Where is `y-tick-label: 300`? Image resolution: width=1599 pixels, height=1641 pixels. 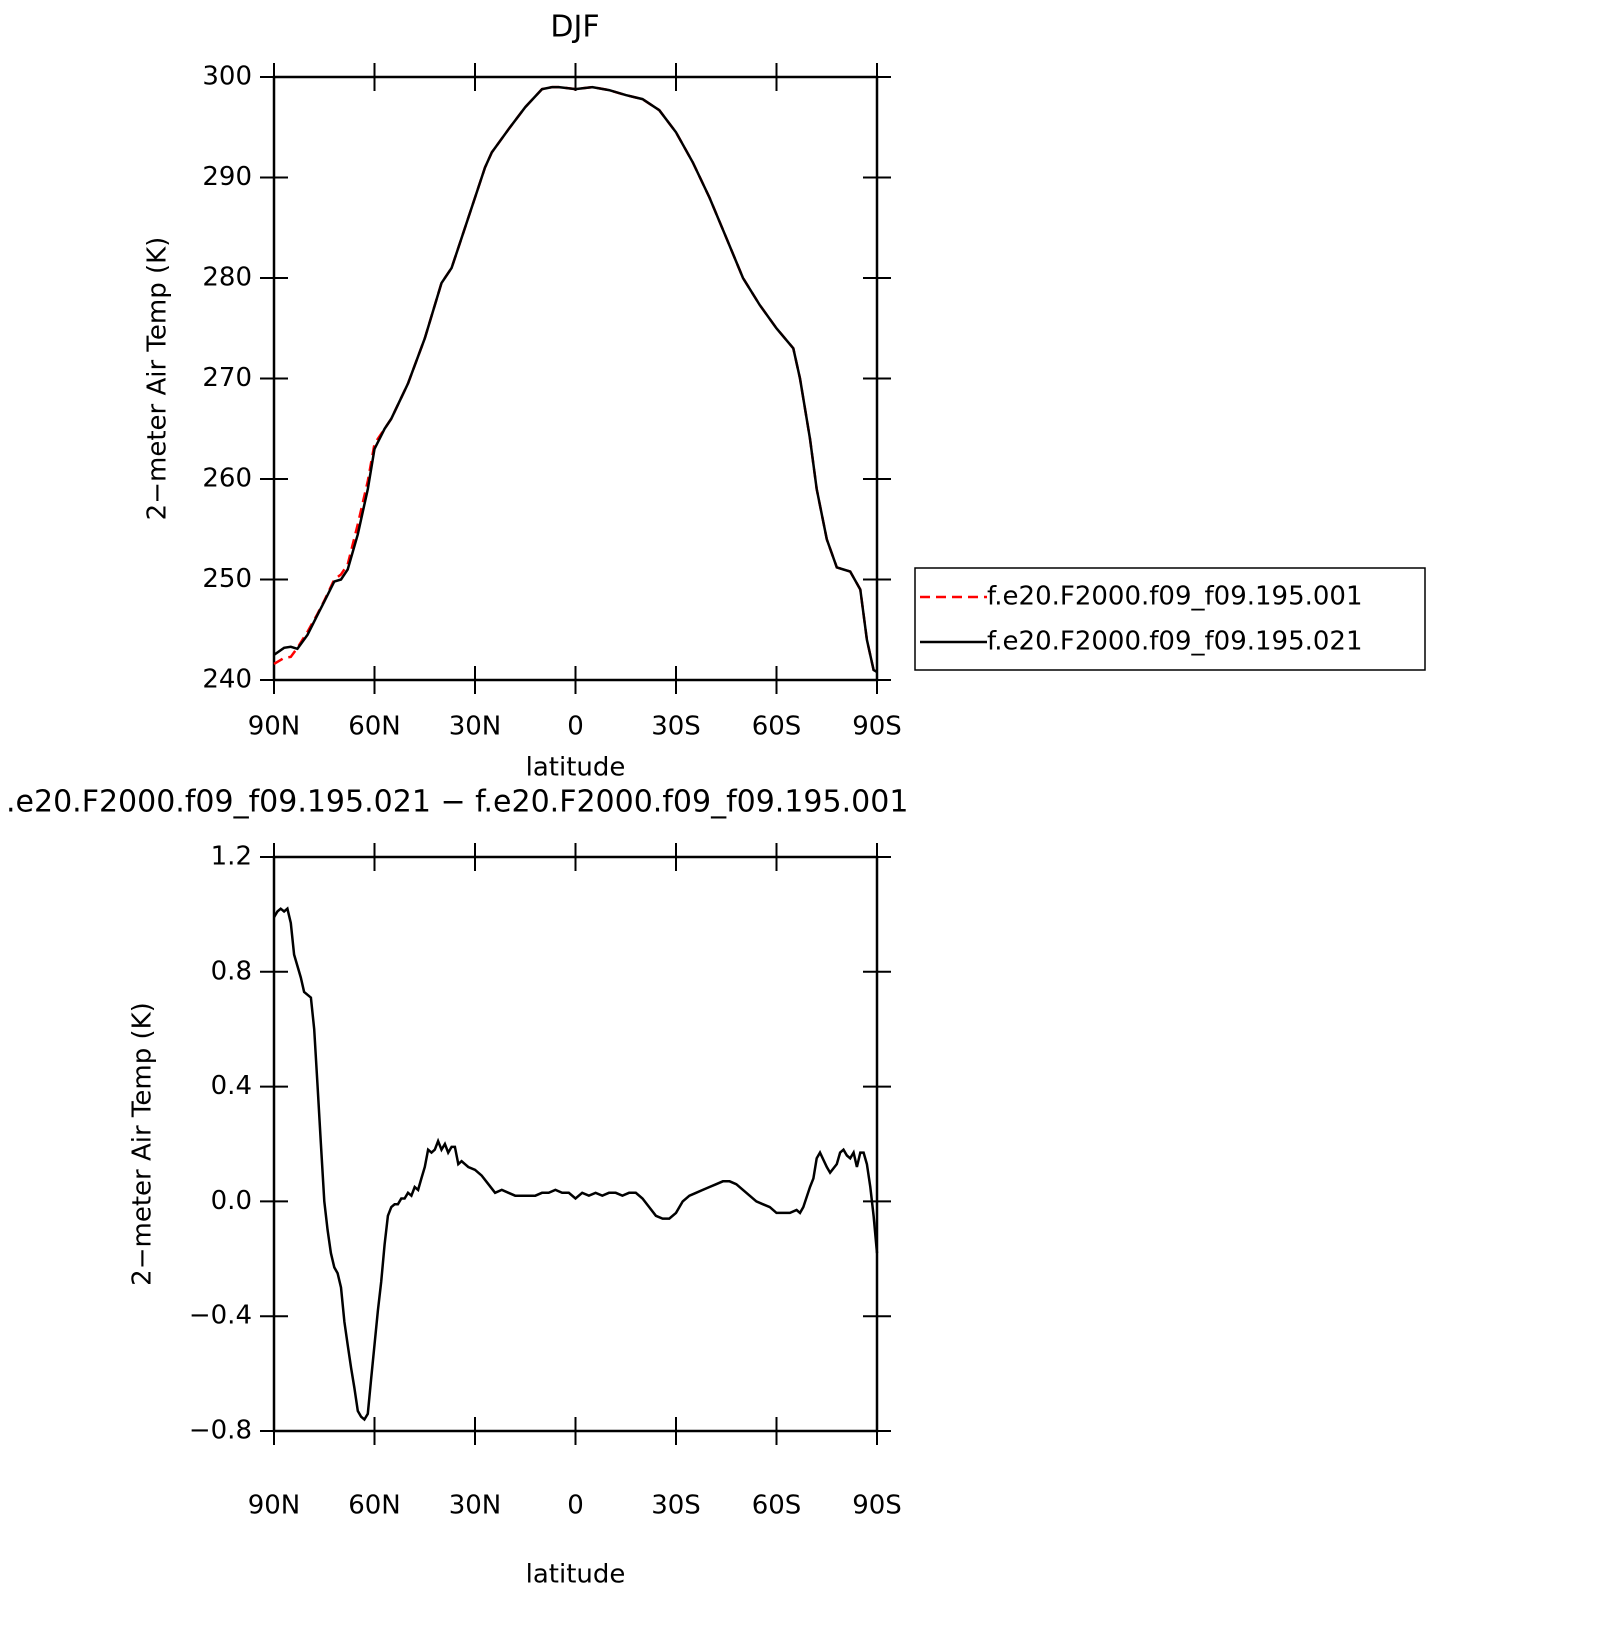 y-tick-label: 300 is located at coordinates (227, 77).